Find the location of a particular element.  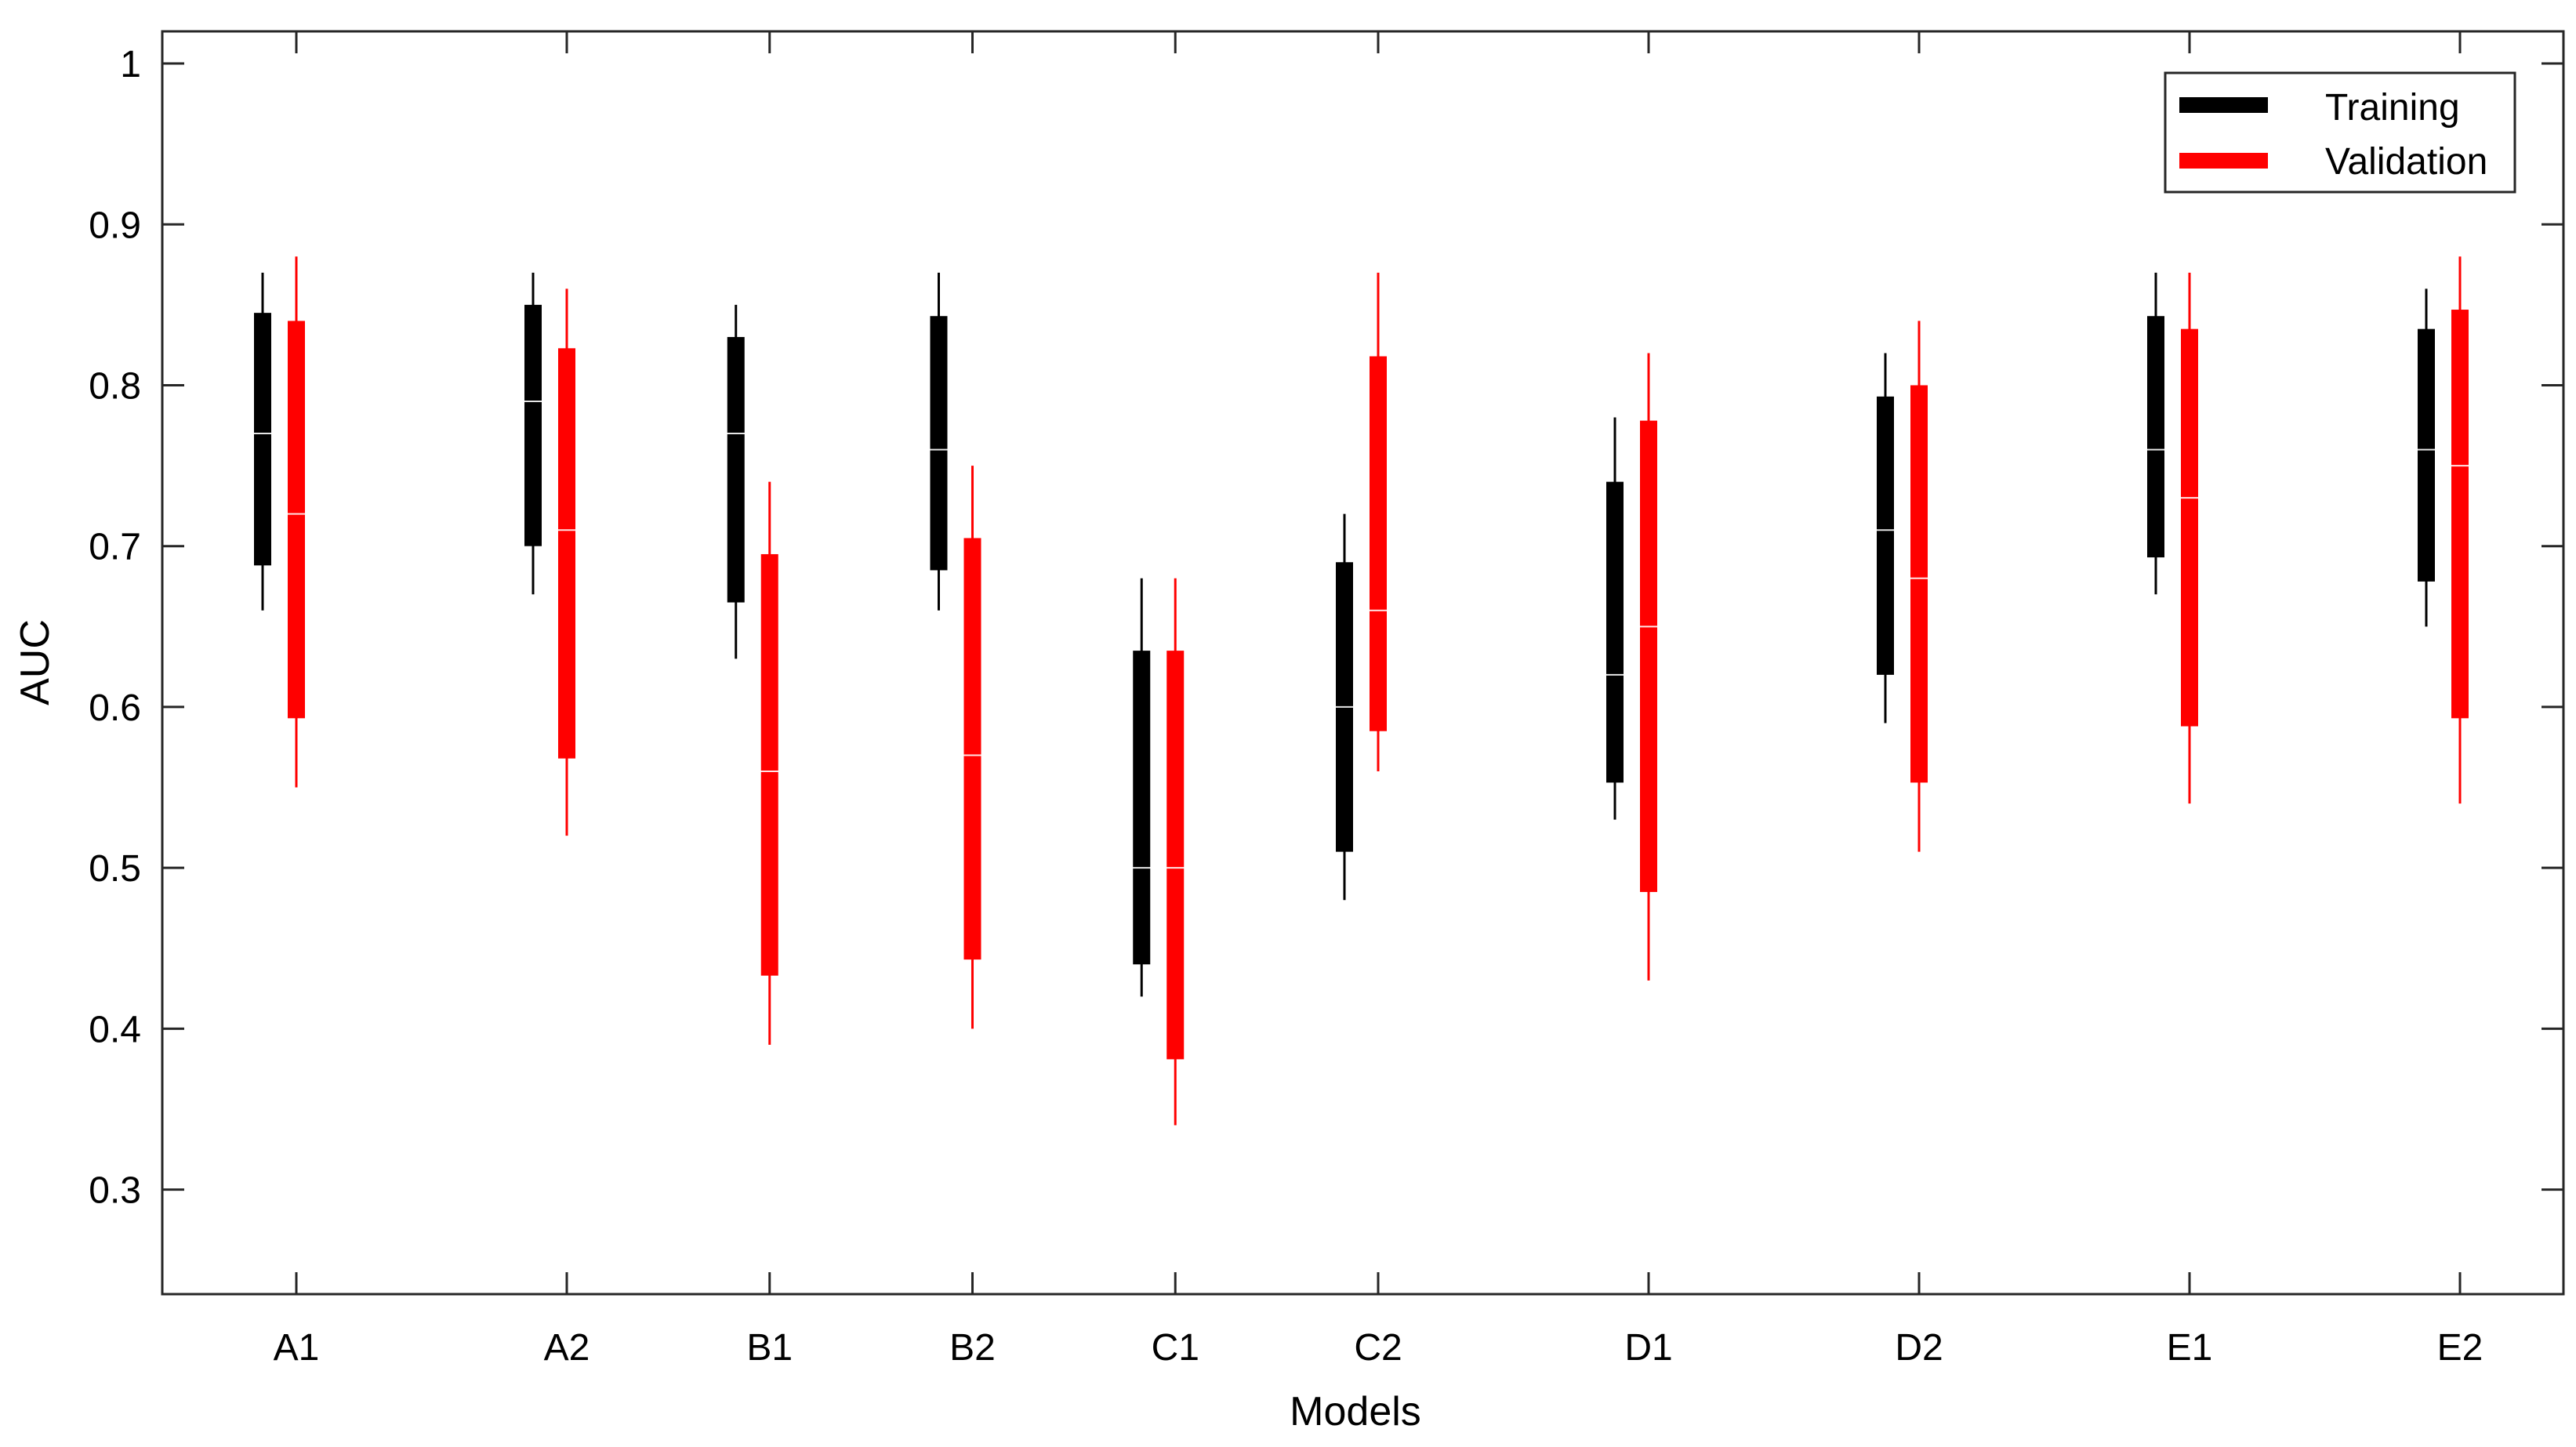

y-tick-label: 0.4 is located at coordinates (115, 1029).